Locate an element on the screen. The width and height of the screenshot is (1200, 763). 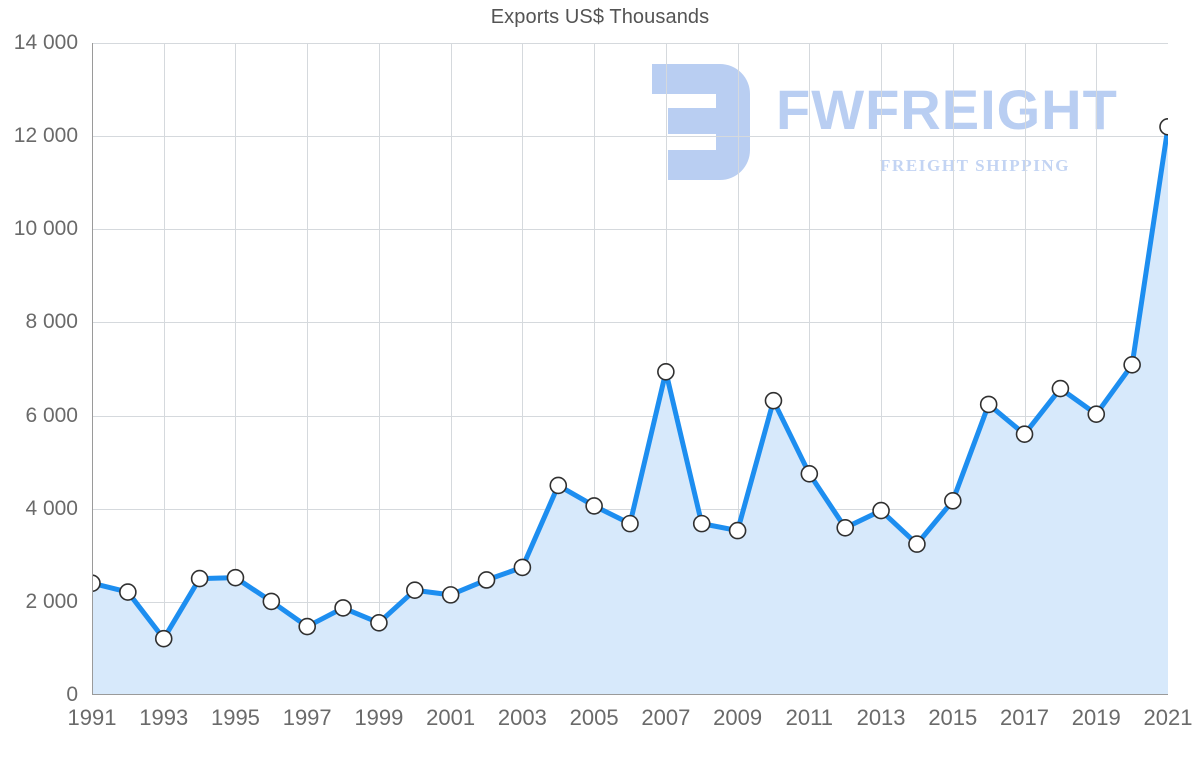
y-axis-tick-label: 10 000 is located at coordinates (45, 229).